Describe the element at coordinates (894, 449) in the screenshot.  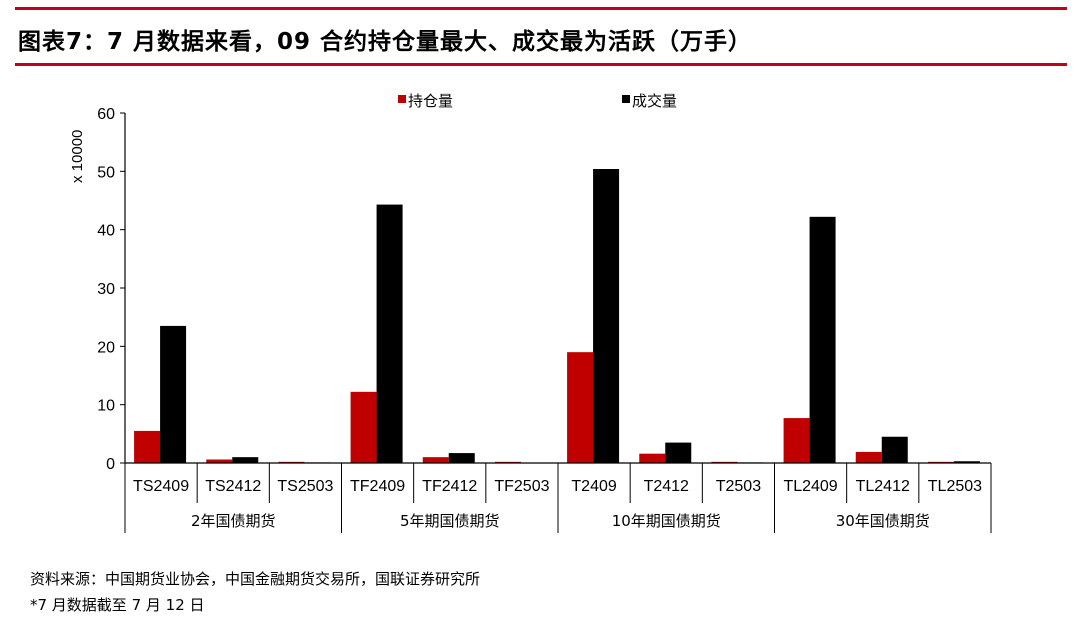
I see `bar-volume-TL2412` at that location.